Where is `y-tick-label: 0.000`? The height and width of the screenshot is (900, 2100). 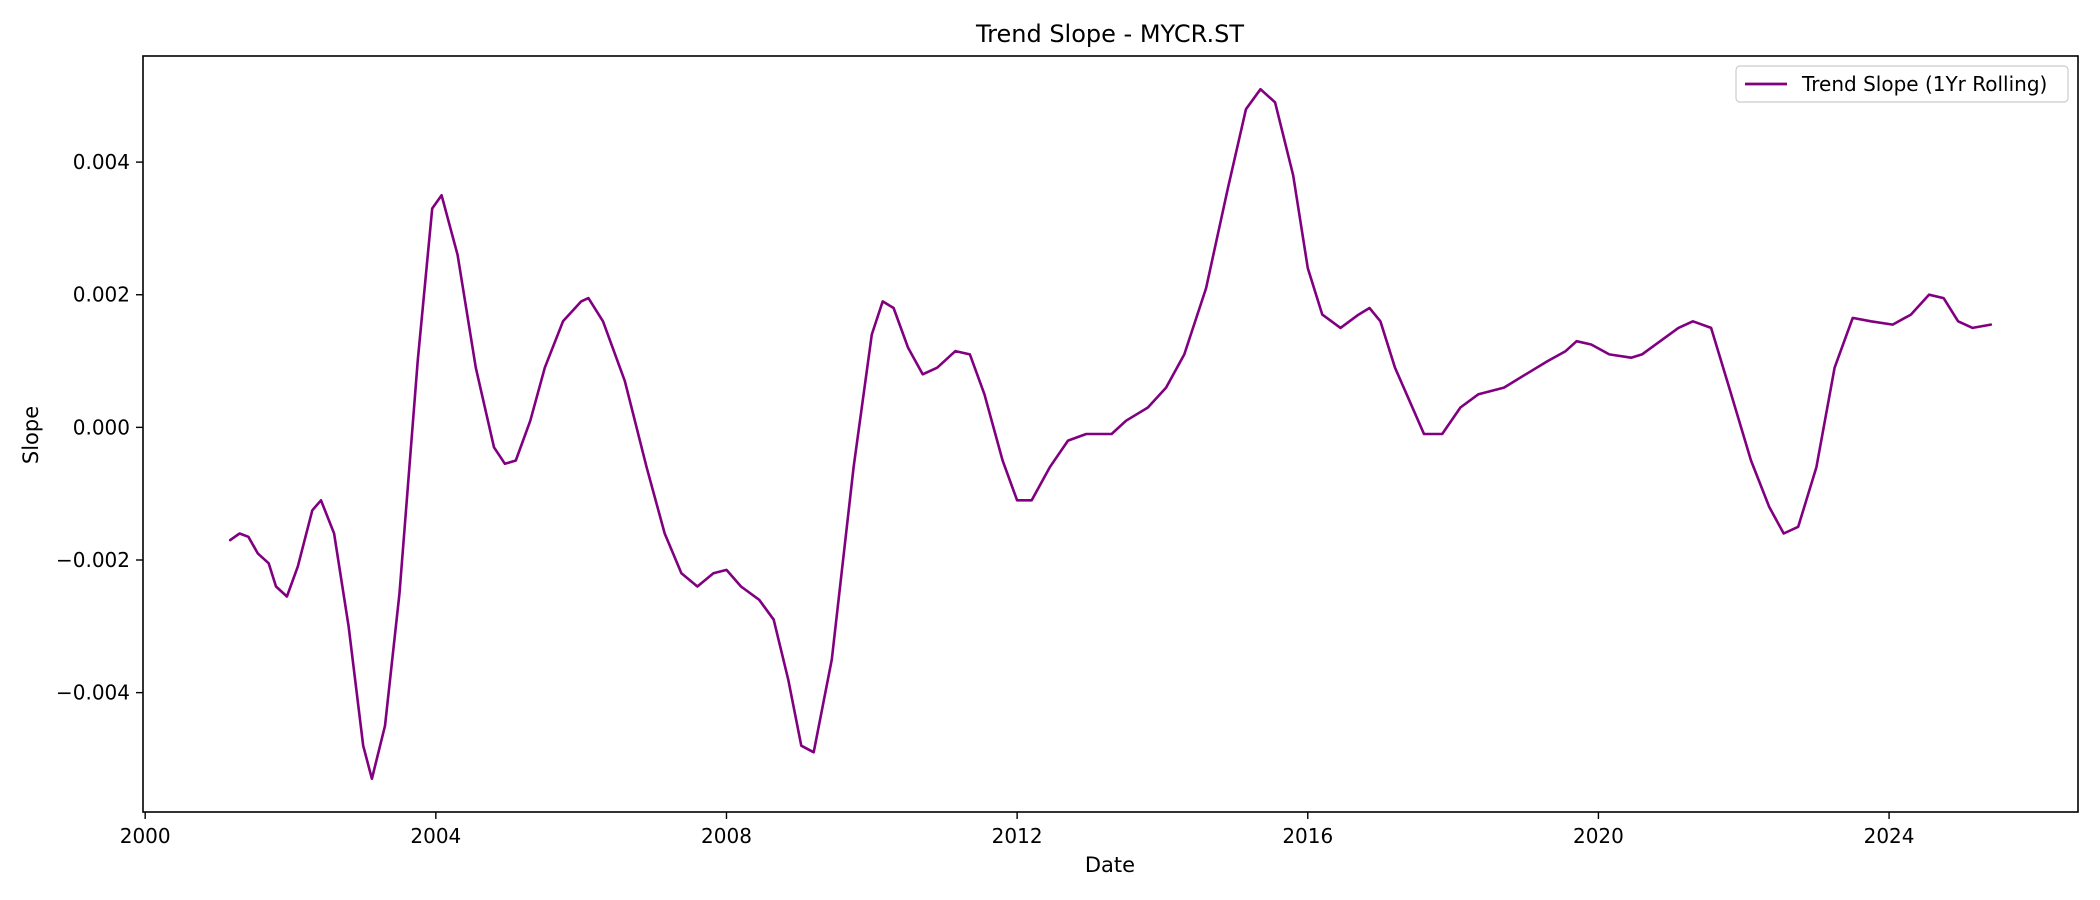 y-tick-label: 0.000 is located at coordinates (101, 427).